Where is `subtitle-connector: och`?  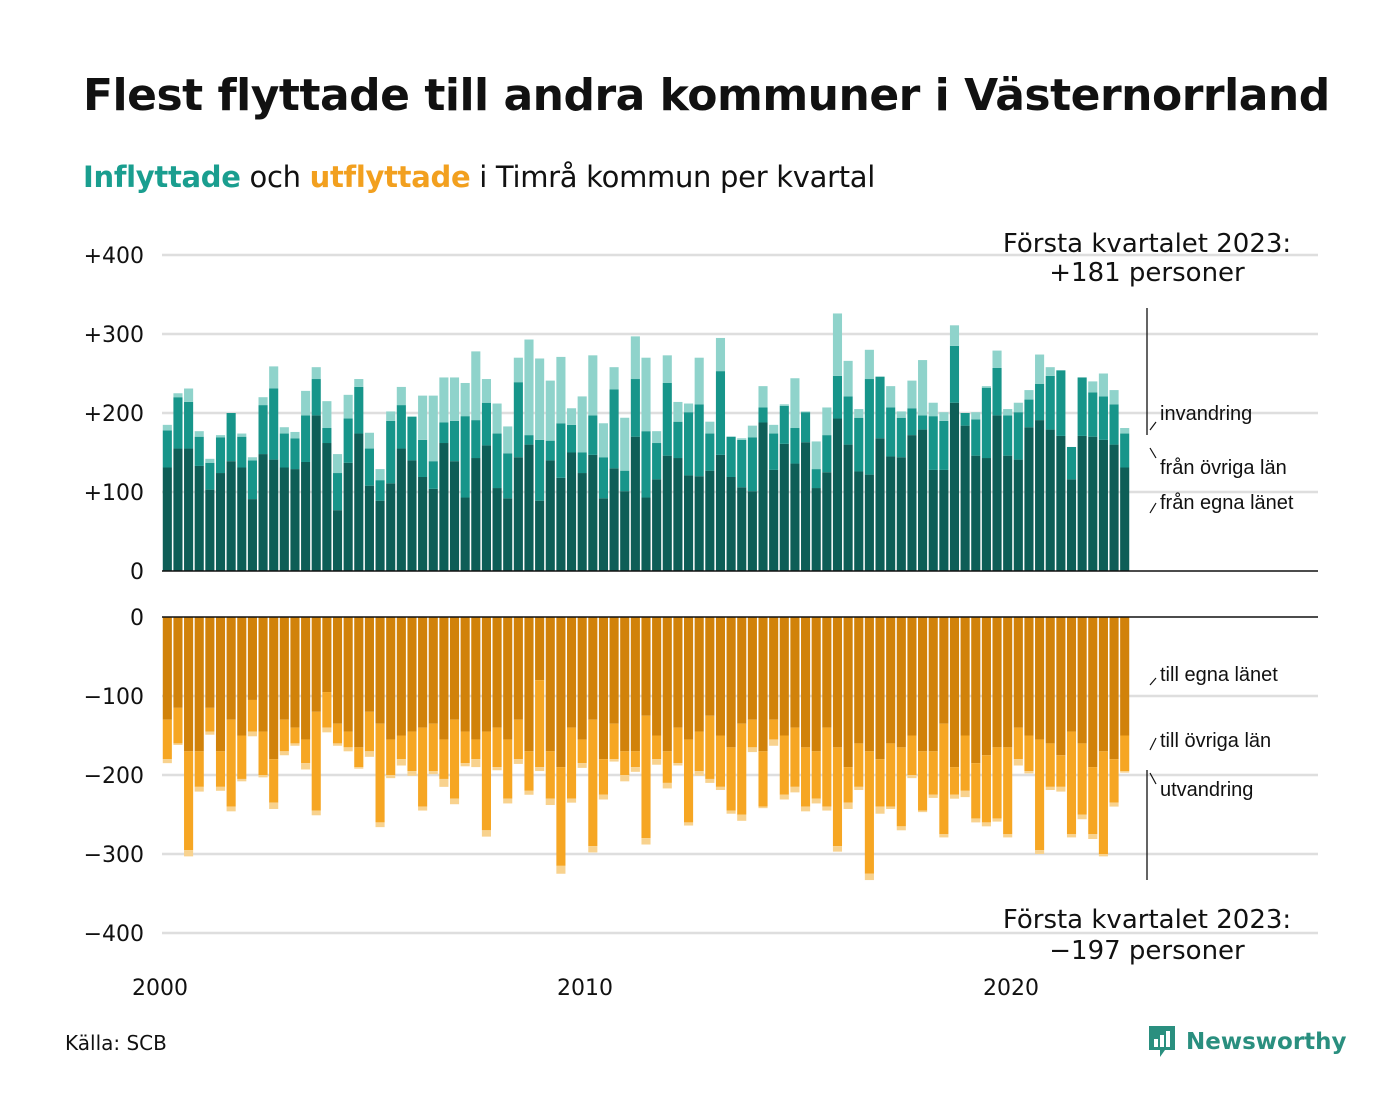 subtitle-connector: och is located at coordinates (275, 177).